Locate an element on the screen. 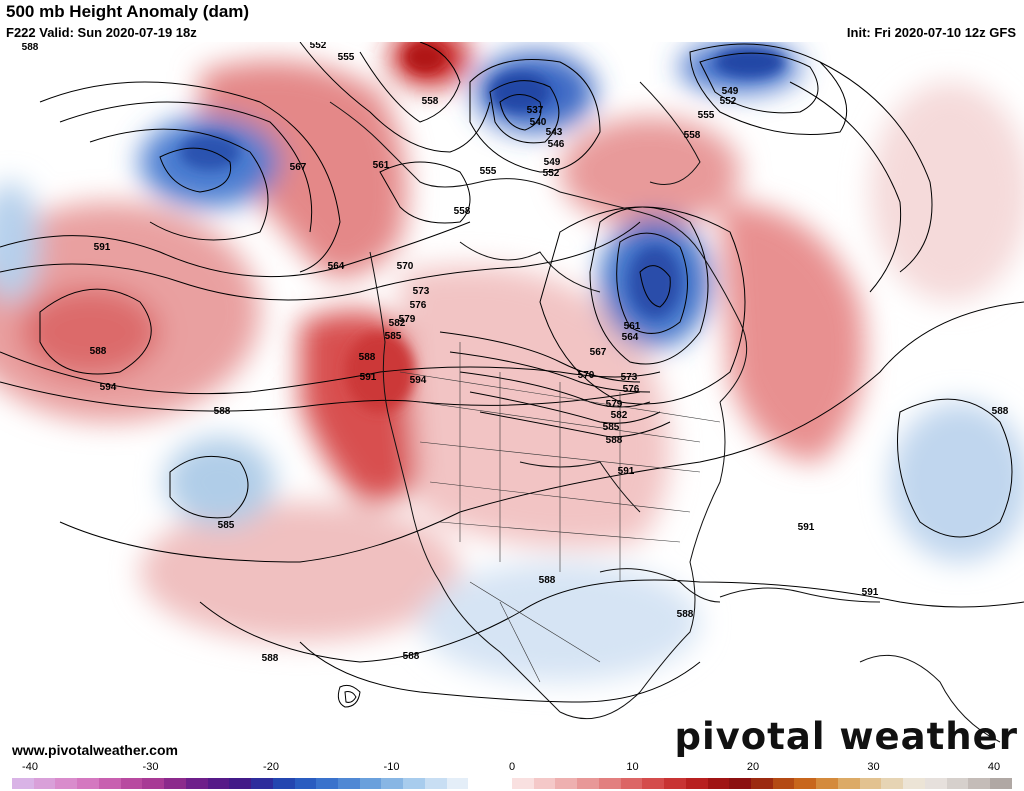 The width and height of the screenshot is (1024, 791). colorbar-tick-label: 40 is located at coordinates (994, 767).